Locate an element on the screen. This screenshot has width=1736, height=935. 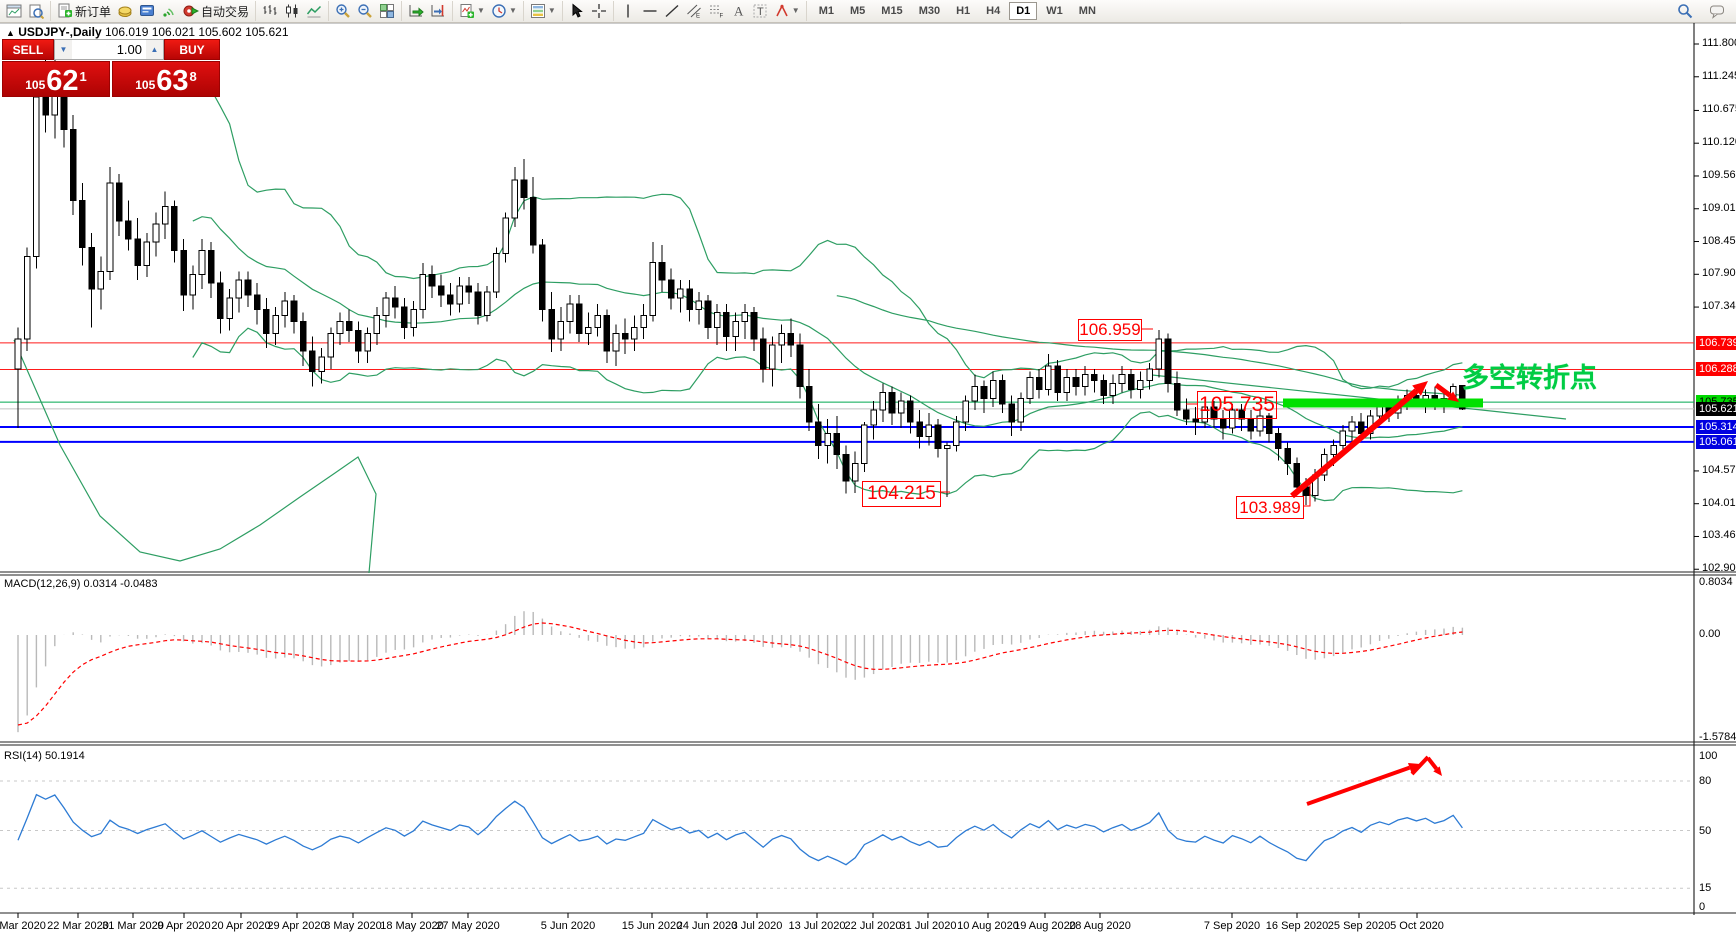
toolbar-bar-chart-mode-button is located at coordinates (270, 11).